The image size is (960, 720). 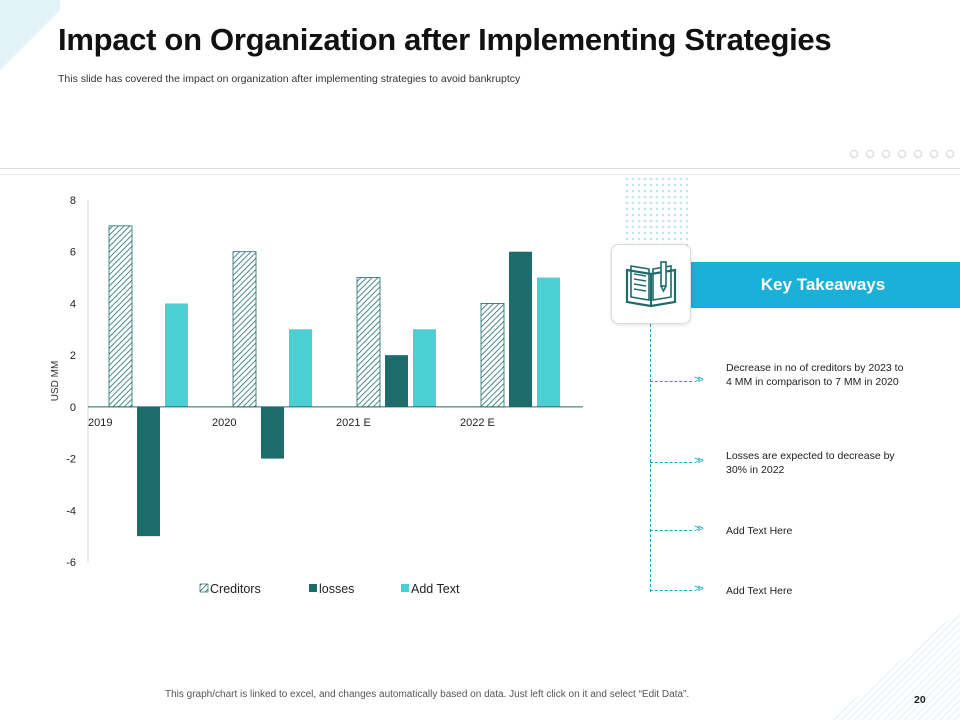 I want to click on y-tick-label: 0, so click(x=73, y=408).